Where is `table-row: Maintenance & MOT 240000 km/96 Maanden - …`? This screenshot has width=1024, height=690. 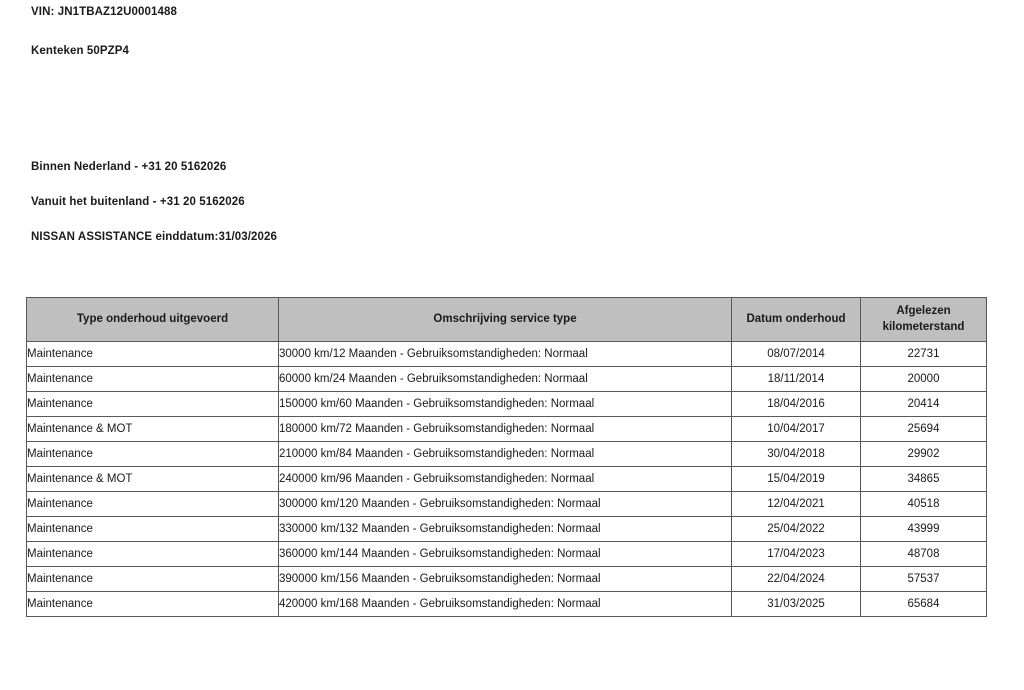
table-row: Maintenance & MOT 240000 km/96 Maanden - … is located at coordinates (506, 479).